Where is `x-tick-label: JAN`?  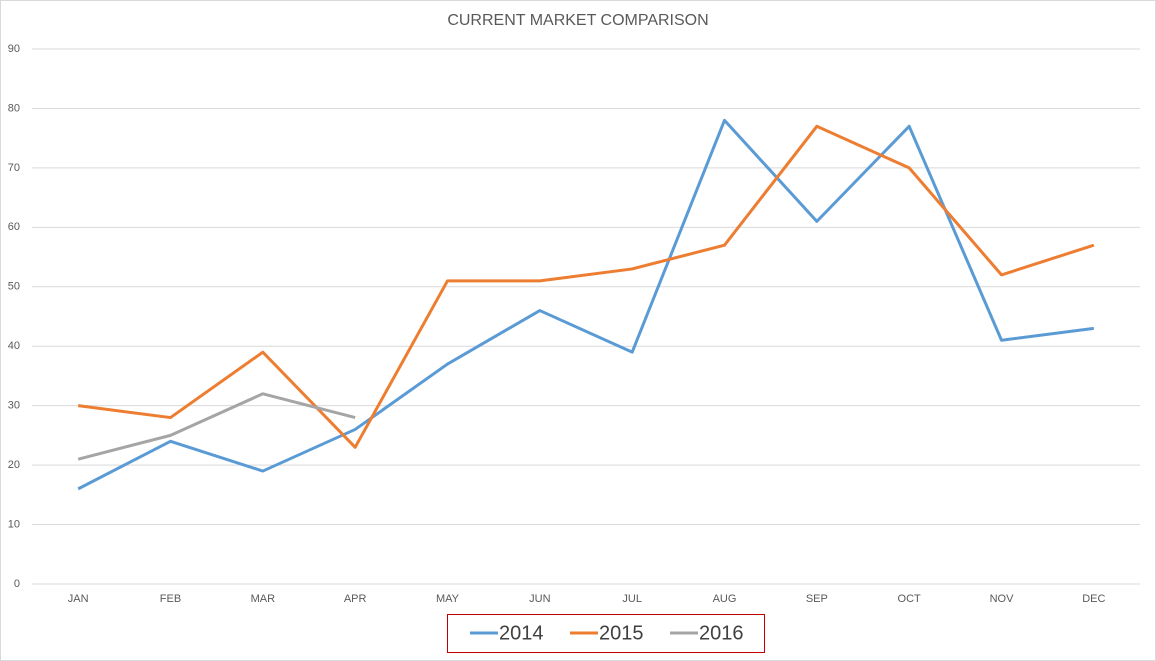
x-tick-label: JAN is located at coordinates (78, 599).